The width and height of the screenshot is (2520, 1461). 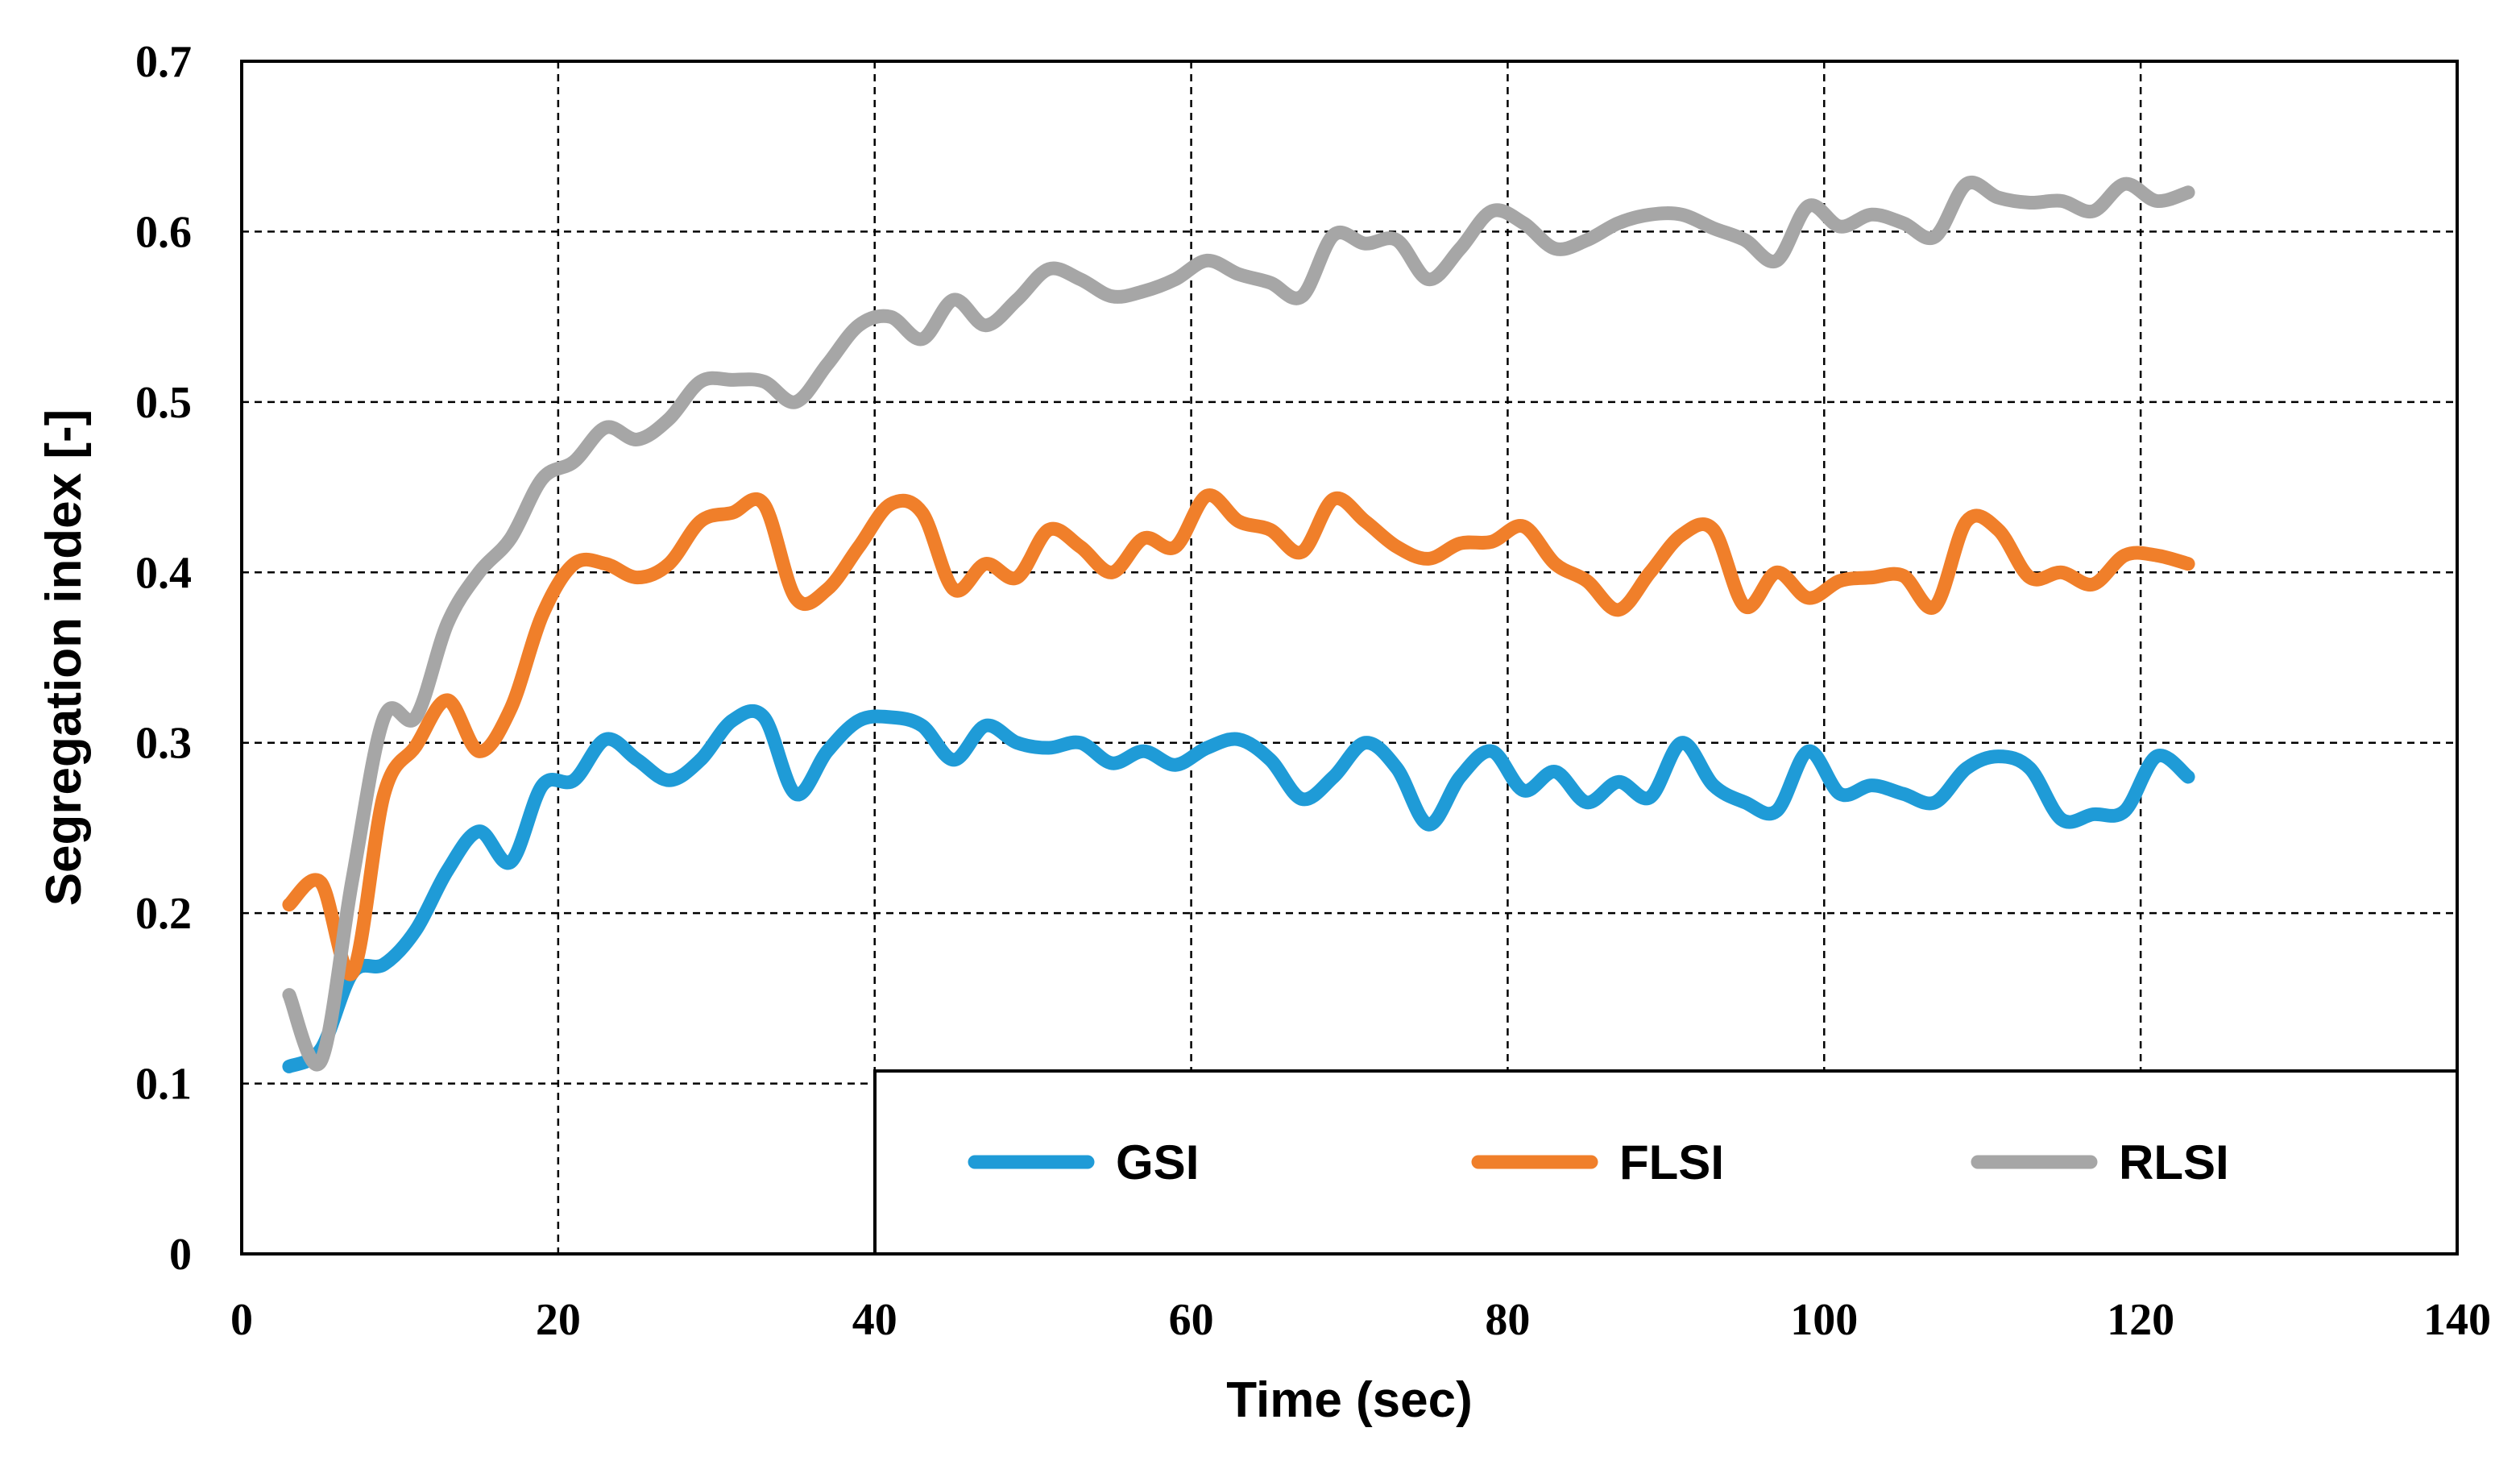 I want to click on x-tick-label: 140, so click(x=2457, y=1320).